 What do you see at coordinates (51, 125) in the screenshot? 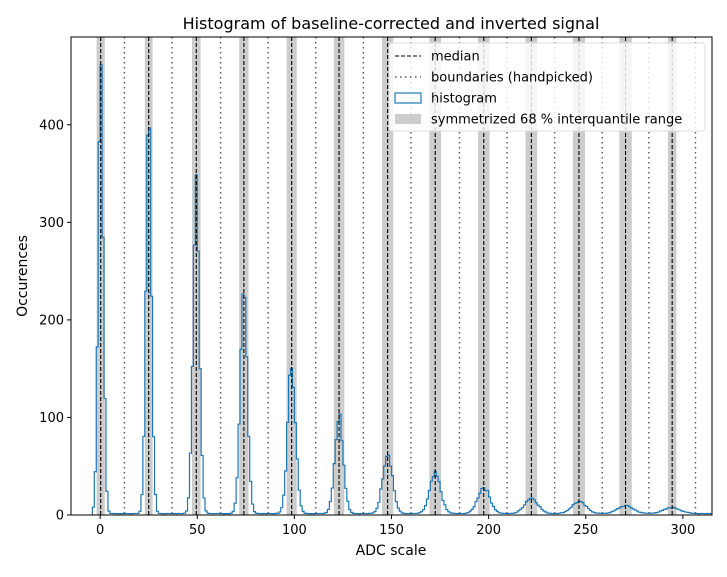
I see `y-tick-label-5: 400` at bounding box center [51, 125].